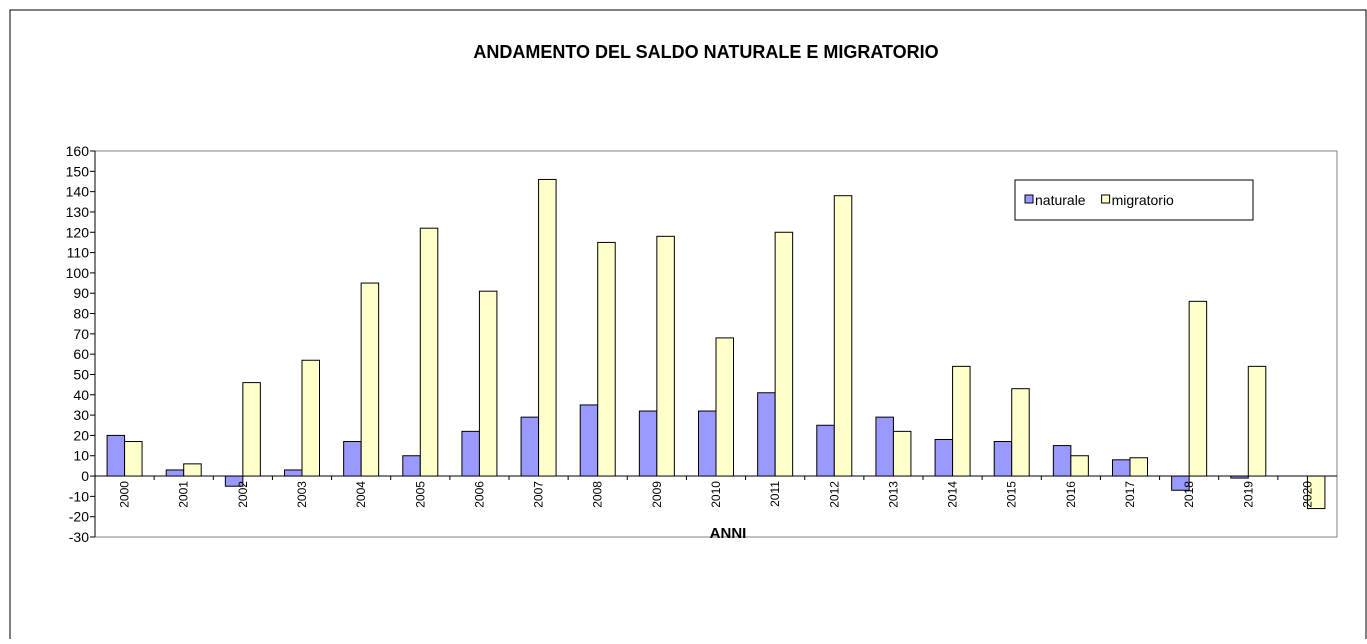 The width and height of the screenshot is (1367, 644). Describe the element at coordinates (420, 494) in the screenshot. I see `x-tick-label: 2005` at that location.